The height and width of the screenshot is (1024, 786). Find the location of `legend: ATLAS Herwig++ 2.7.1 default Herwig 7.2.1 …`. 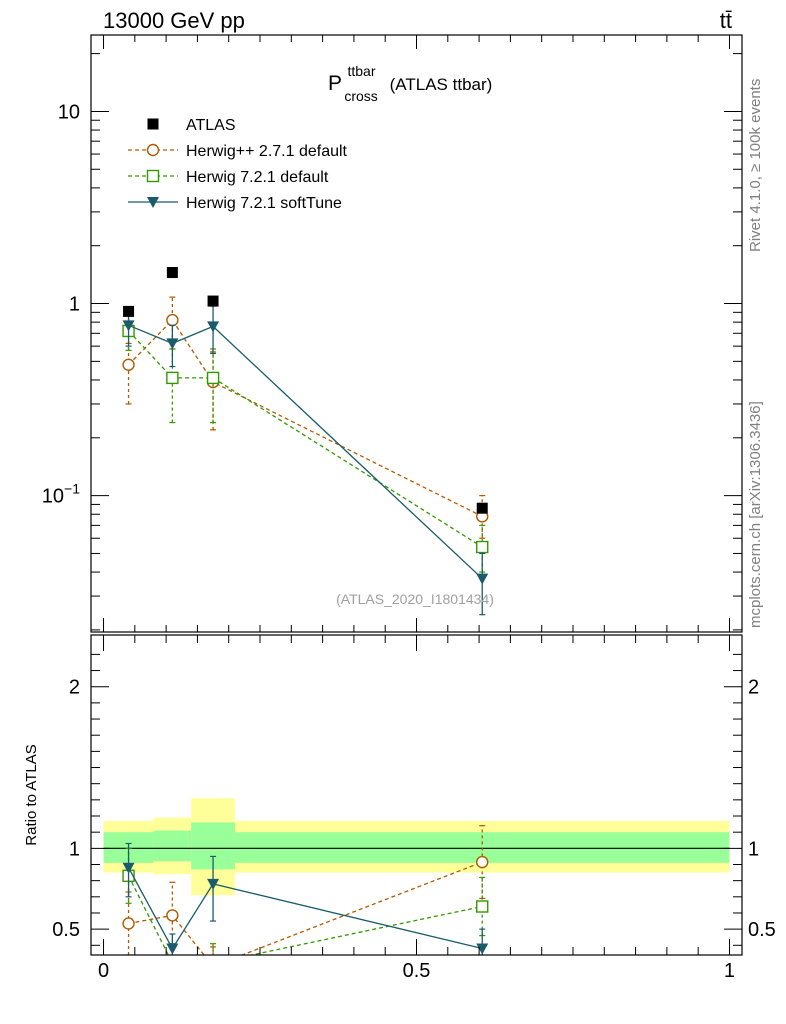

legend: ATLAS Herwig++ 2.7.1 default Herwig 7.2.1 … is located at coordinates (238, 164).